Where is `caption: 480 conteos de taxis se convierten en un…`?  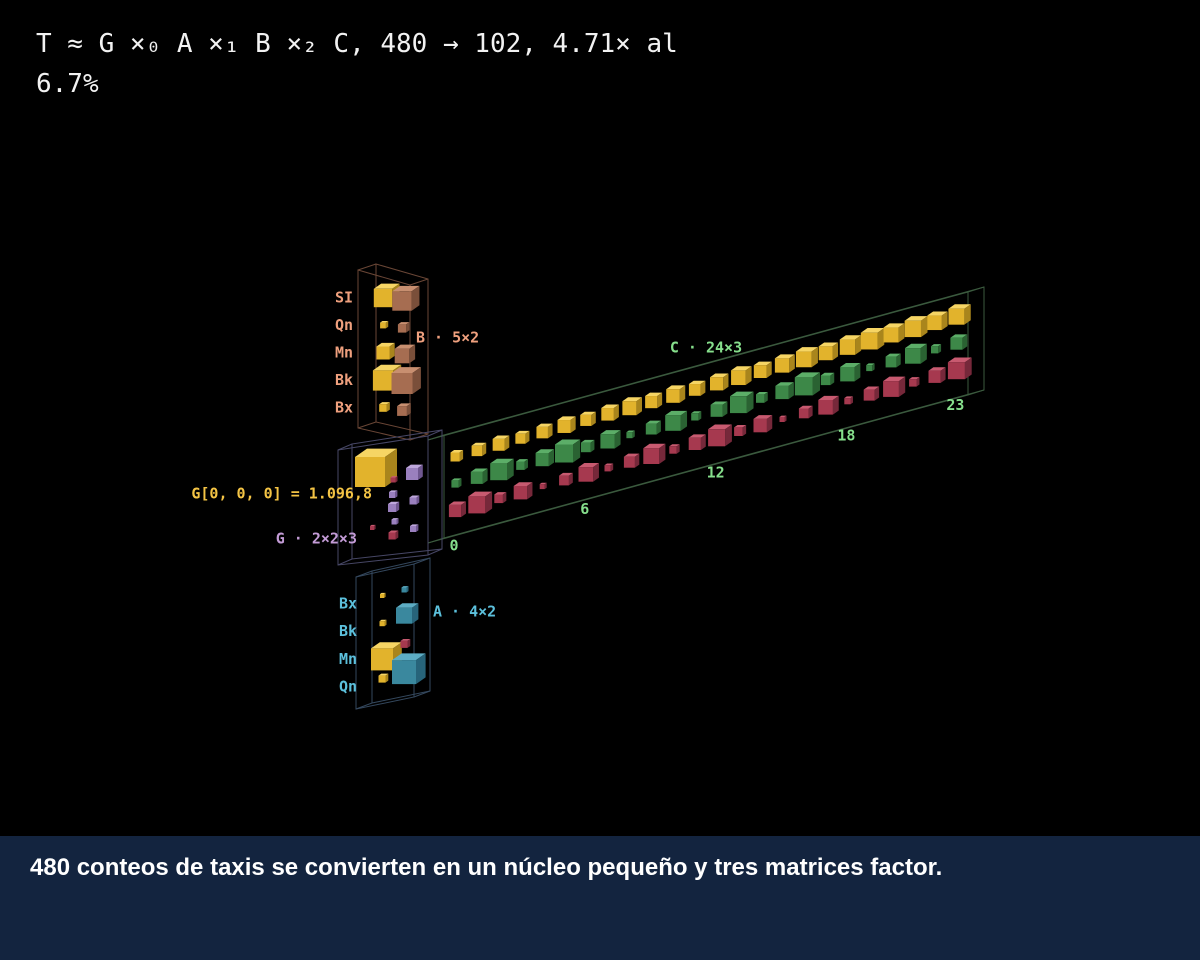 caption: 480 conteos de taxis se convierten en un… is located at coordinates (486, 867).